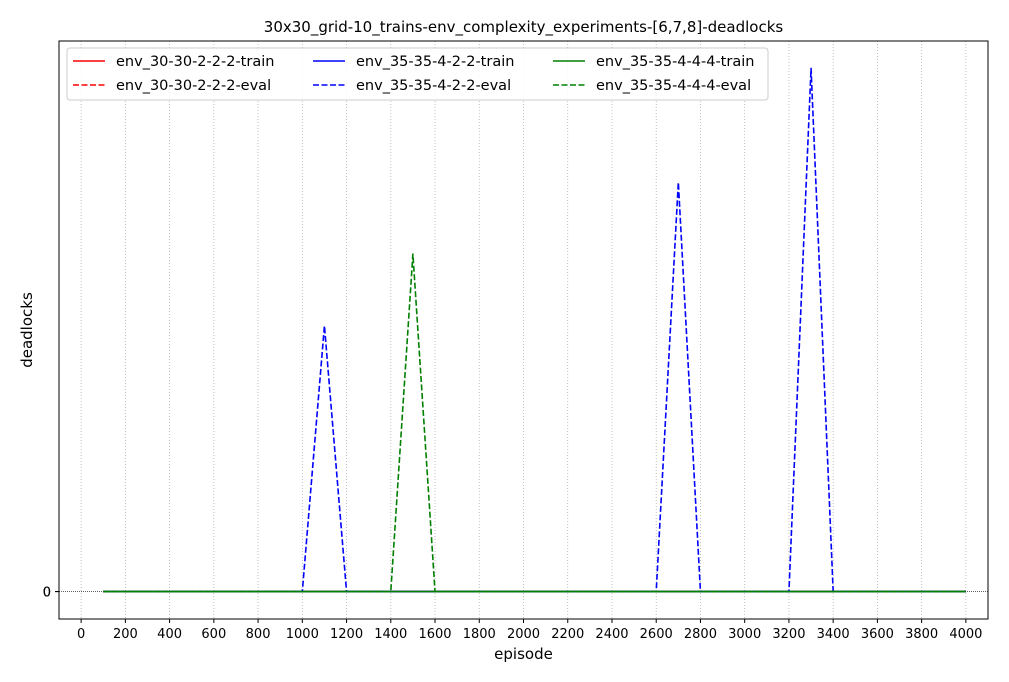 Image resolution: width=1009 pixels, height=682 pixels. What do you see at coordinates (213, 634) in the screenshot?
I see `x-tick-label: 600` at bounding box center [213, 634].